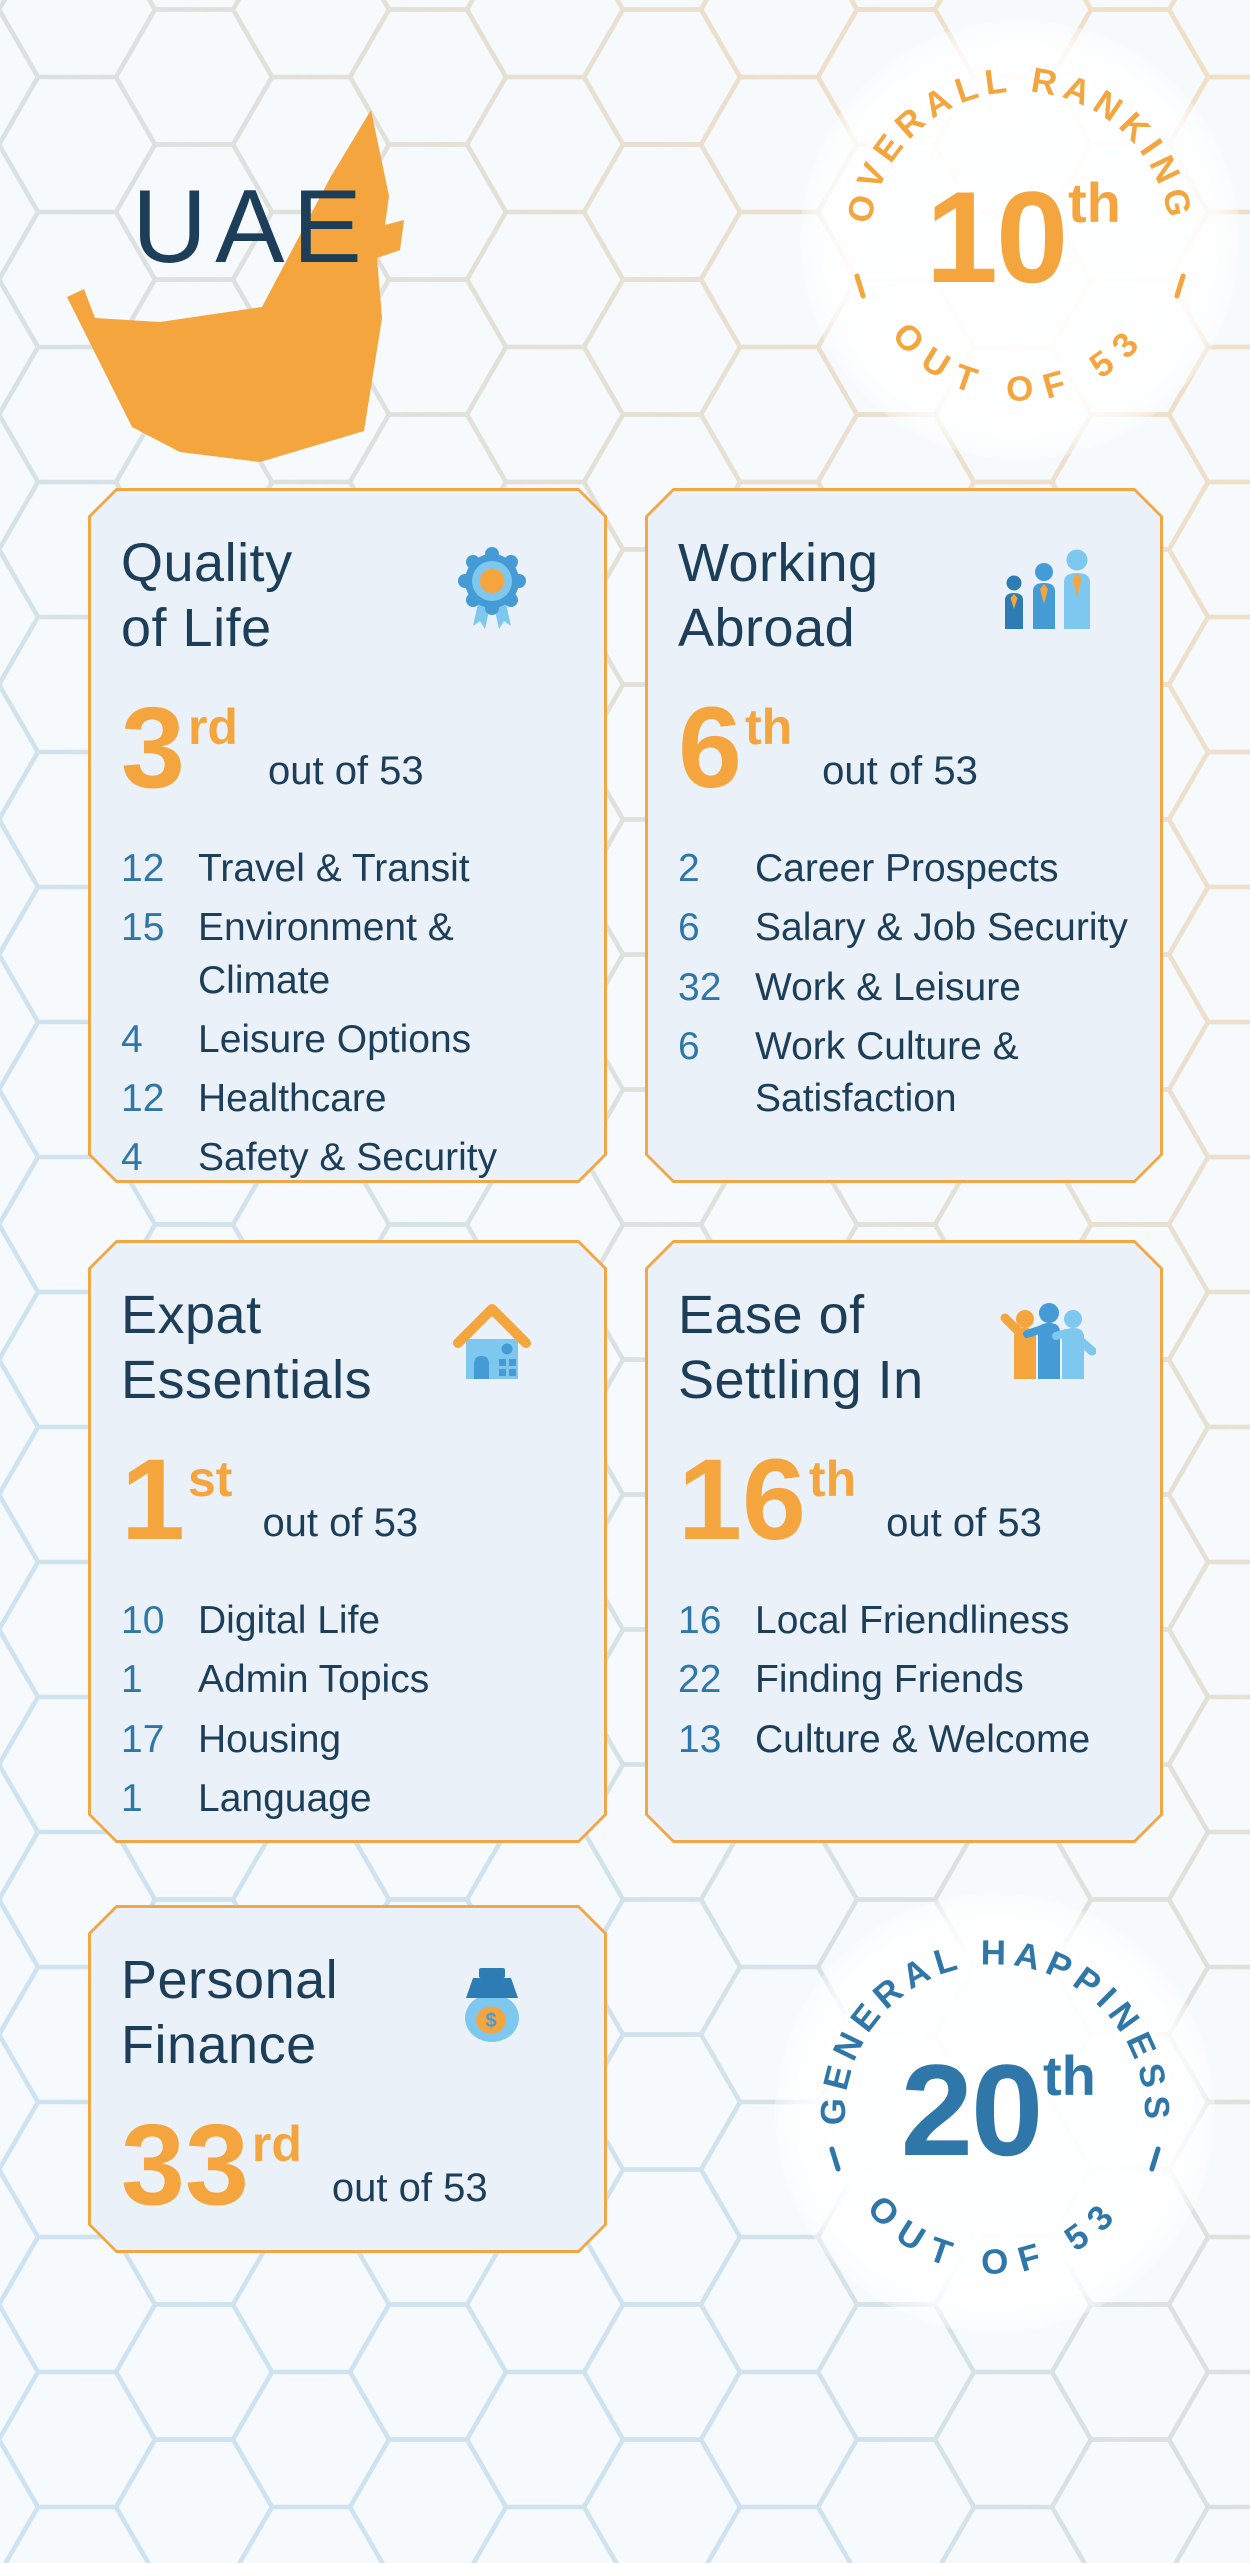 This screenshot has height=2563, width=1250. Describe the element at coordinates (768, 727) in the screenshot. I see `rank-ordinal: th` at that location.